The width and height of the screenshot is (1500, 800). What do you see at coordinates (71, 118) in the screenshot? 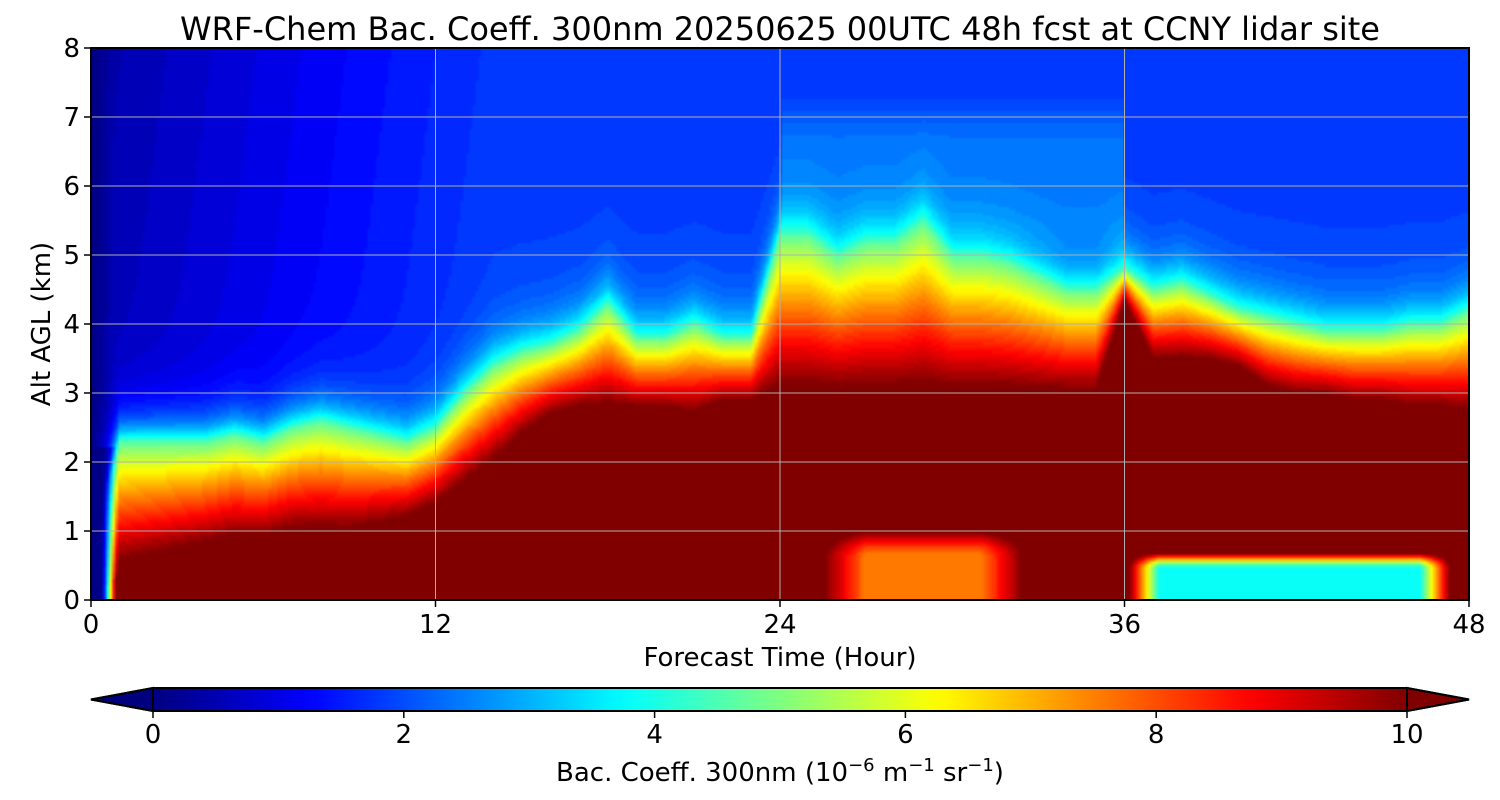
I see `y-tick-label: 7` at bounding box center [71, 118].